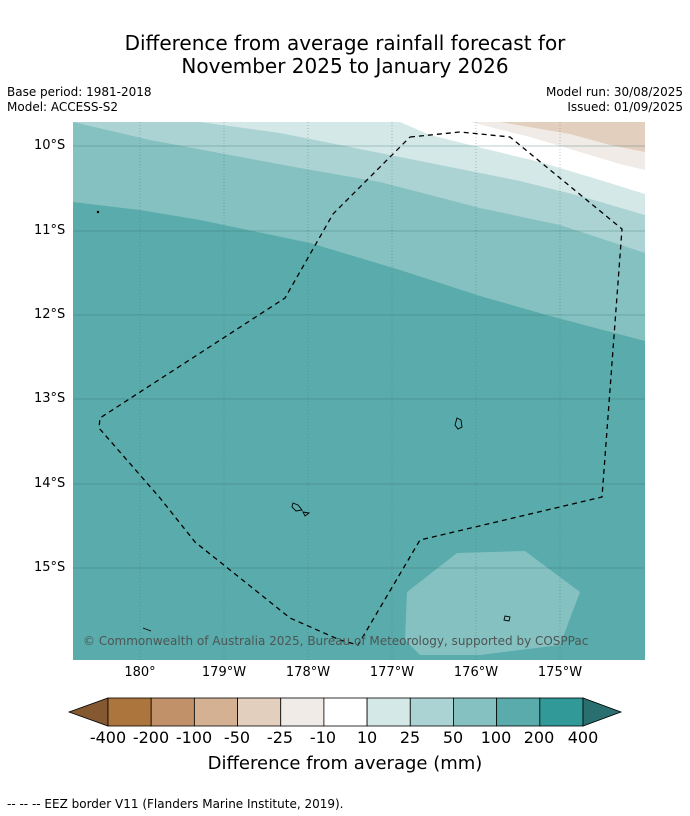 The height and width of the screenshot is (816, 690). Describe the element at coordinates (88, 712) in the screenshot. I see `colorbar-arrow-low` at that location.